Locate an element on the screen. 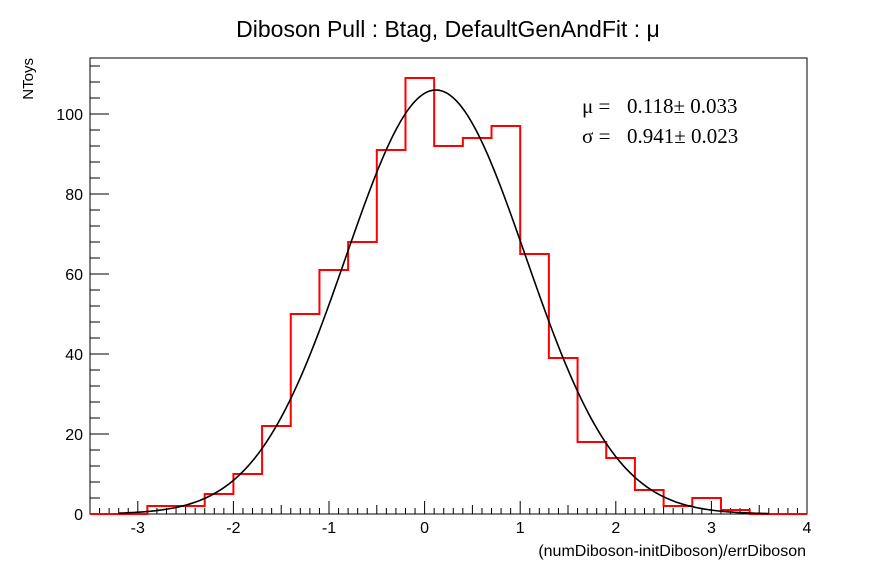 The width and height of the screenshot is (896, 572). sigma-value: 0.941± 0.023 is located at coordinates (682, 136).